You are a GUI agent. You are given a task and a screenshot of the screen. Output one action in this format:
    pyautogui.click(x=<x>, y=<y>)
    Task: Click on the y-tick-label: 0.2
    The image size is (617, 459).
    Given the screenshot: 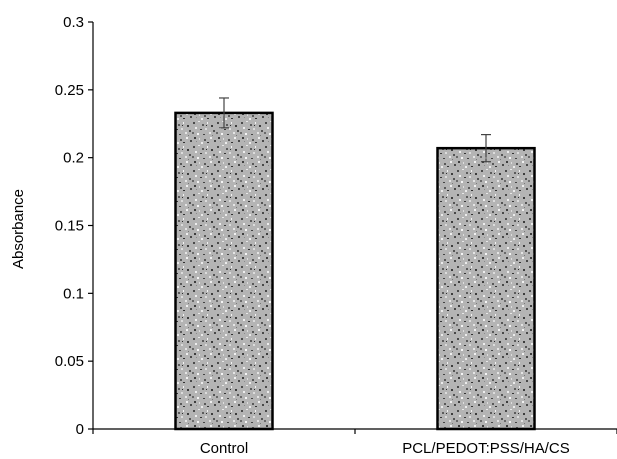 What is the action you would take?
    pyautogui.click(x=73, y=158)
    